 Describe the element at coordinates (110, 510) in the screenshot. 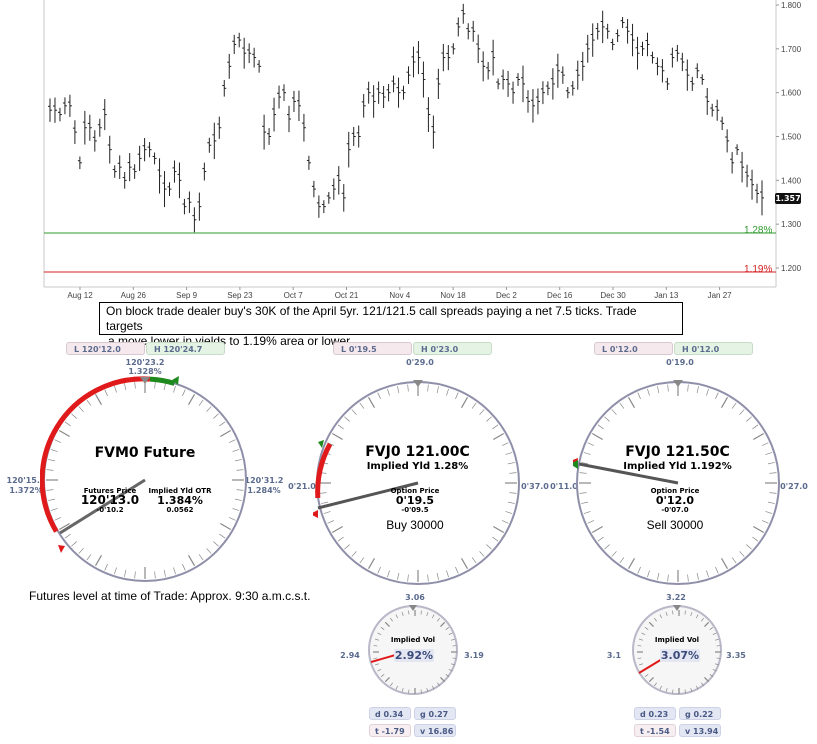

I see `gauge1-change: -0'10.2` at that location.